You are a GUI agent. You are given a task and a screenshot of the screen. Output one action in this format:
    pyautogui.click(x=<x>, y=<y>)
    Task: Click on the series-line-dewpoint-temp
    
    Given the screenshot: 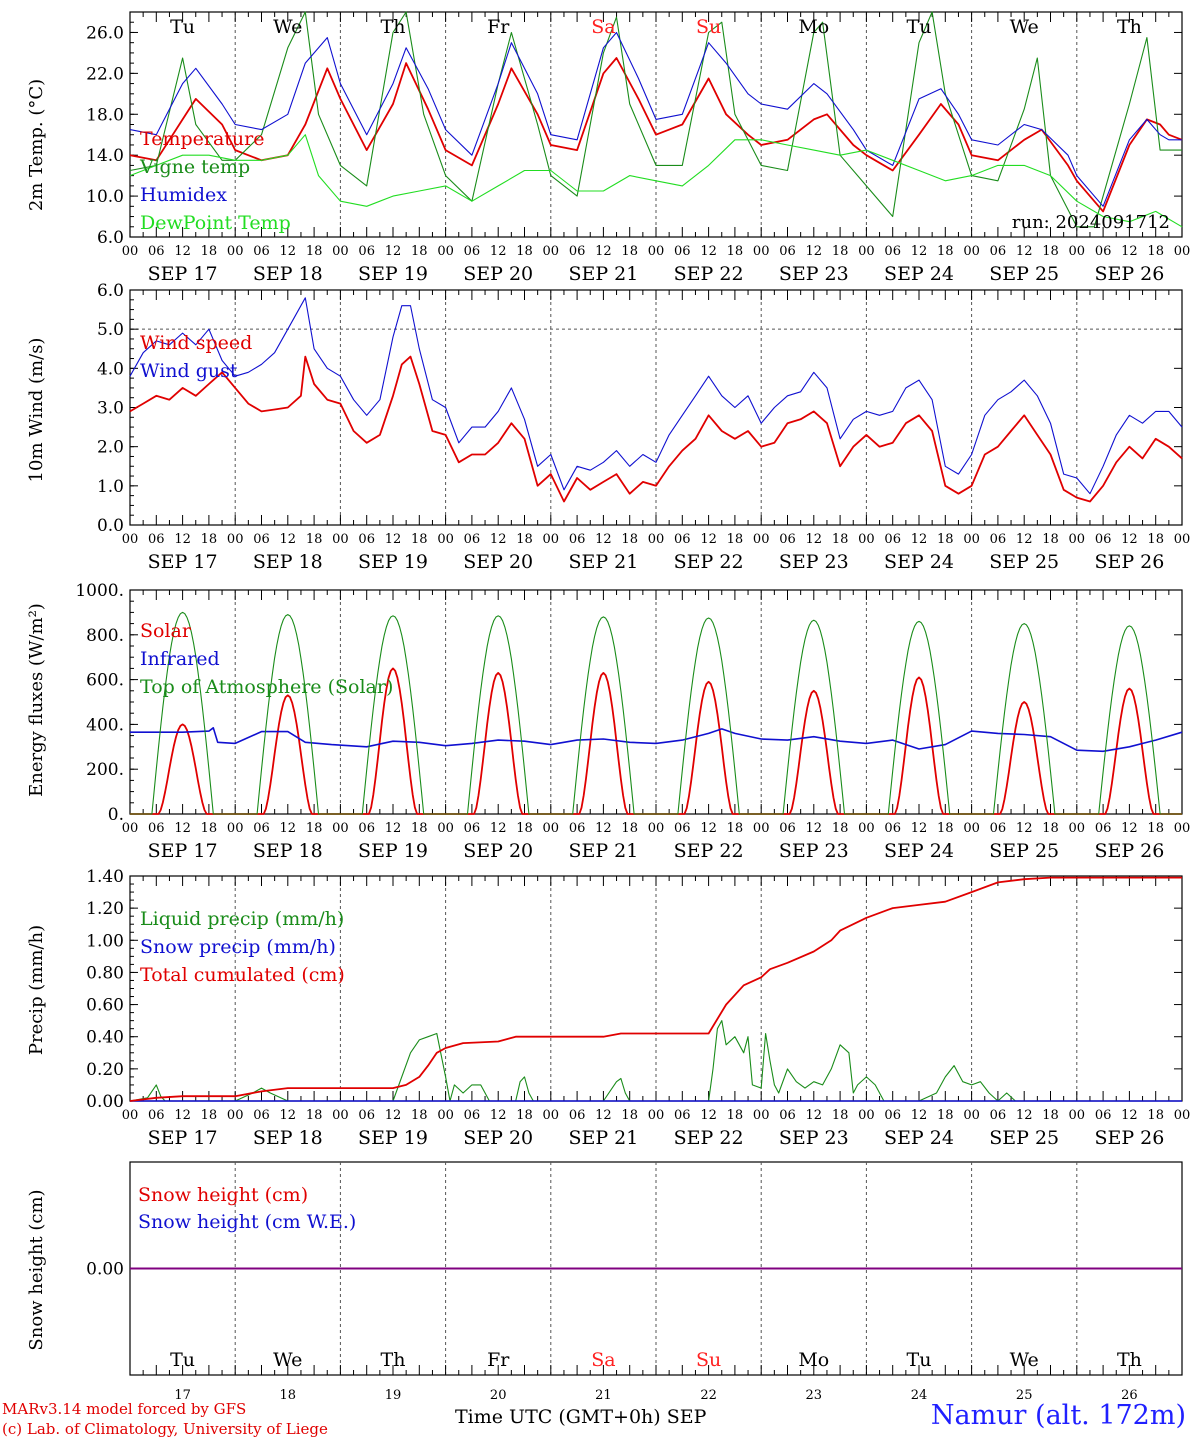 What is the action you would take?
    pyautogui.click(x=656, y=181)
    